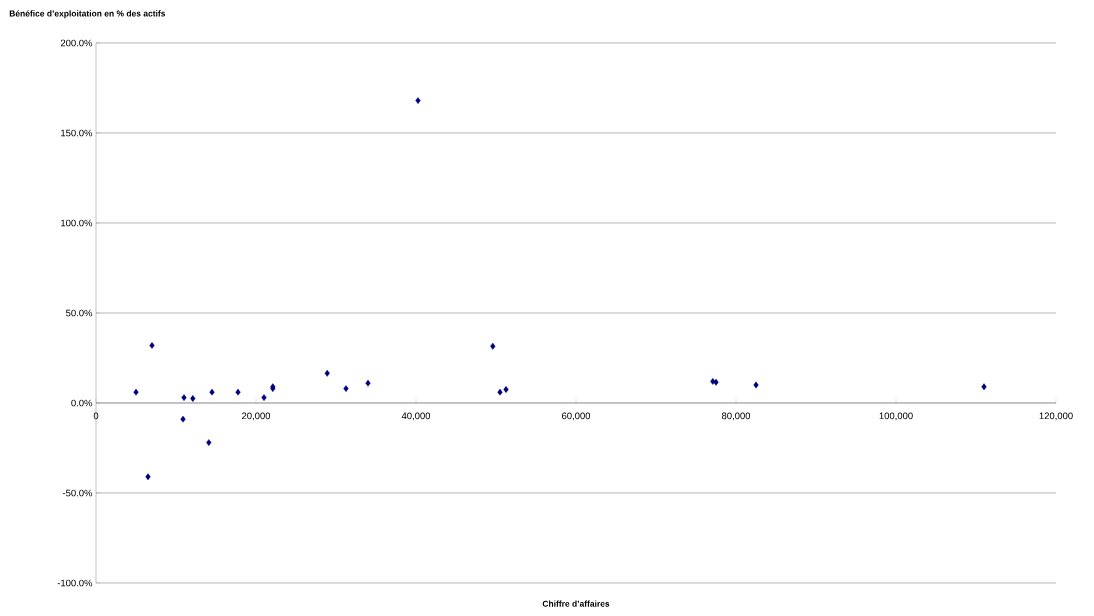 This screenshot has width=1094, height=616. Describe the element at coordinates (82, 403) in the screenshot. I see `y-tick-label: 0.0%` at that location.